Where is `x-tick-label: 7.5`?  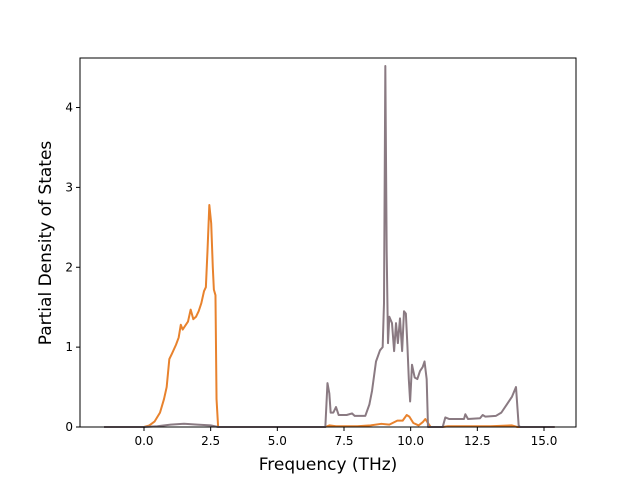 x-tick-label: 7.5 is located at coordinates (343, 441).